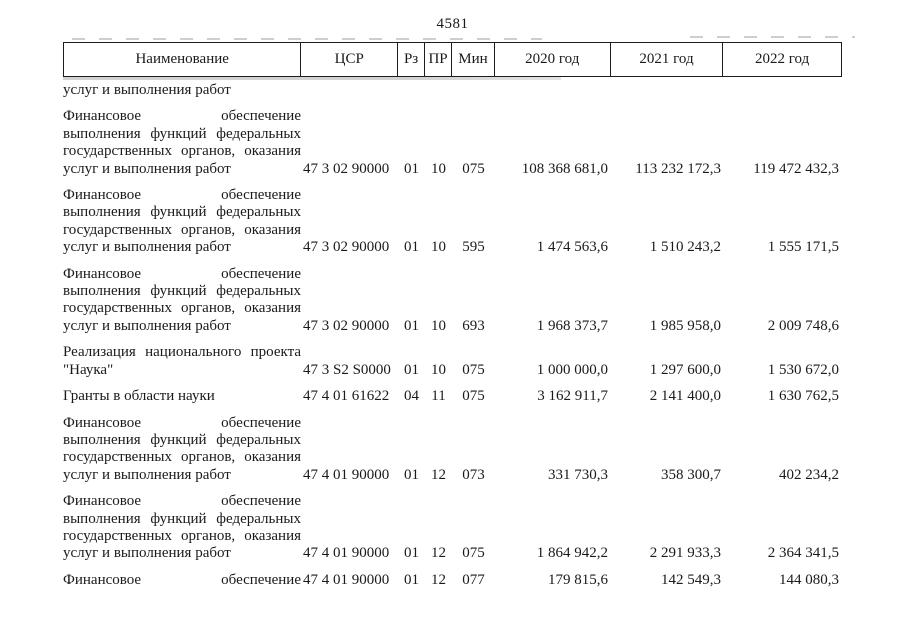 Image resolution: width=905 pixels, height=640 pixels. What do you see at coordinates (803, 369) in the screenshot?
I see `cell-y2022: 1 530 672,0` at bounding box center [803, 369].